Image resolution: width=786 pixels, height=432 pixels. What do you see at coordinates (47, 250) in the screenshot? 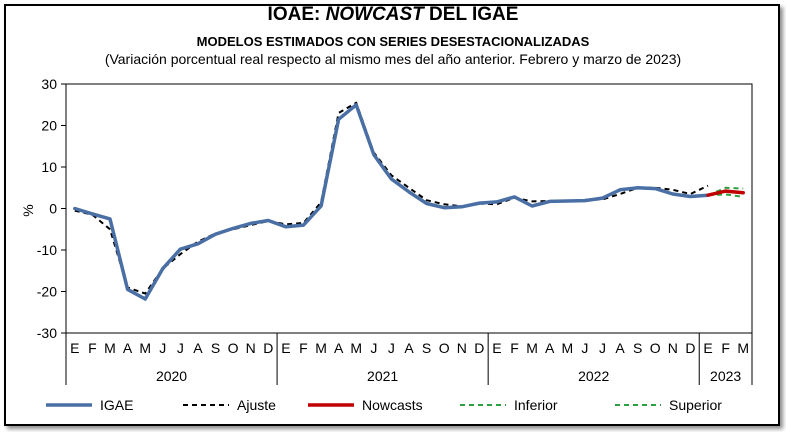
I see `y-tick-label: -10` at bounding box center [47, 250].